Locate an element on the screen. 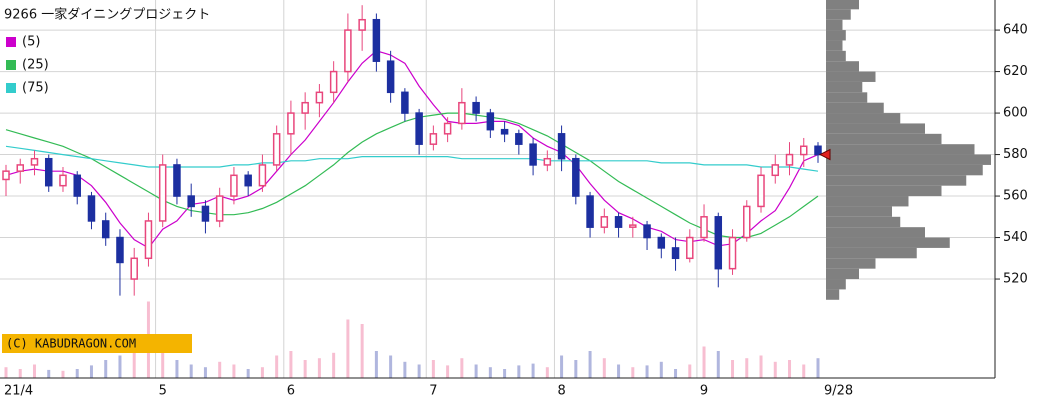 Image resolution: width=1054 pixels, height=403 pixels. x-tick-label: 8 is located at coordinates (561, 391).